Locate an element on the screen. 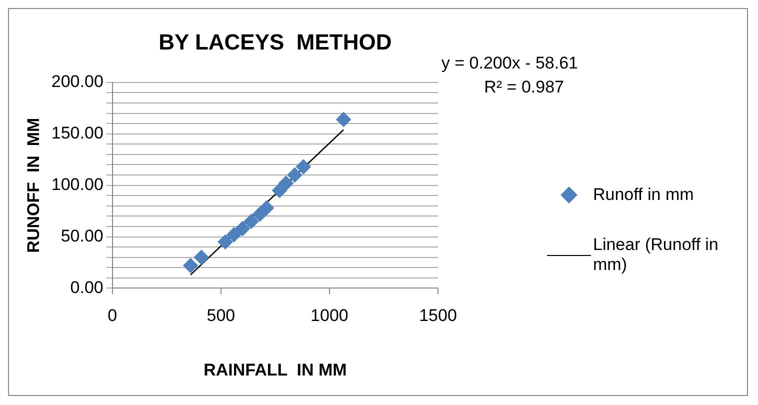 The height and width of the screenshot is (405, 758). text: y = 0.200x - 58.61 is located at coordinates (509, 62).